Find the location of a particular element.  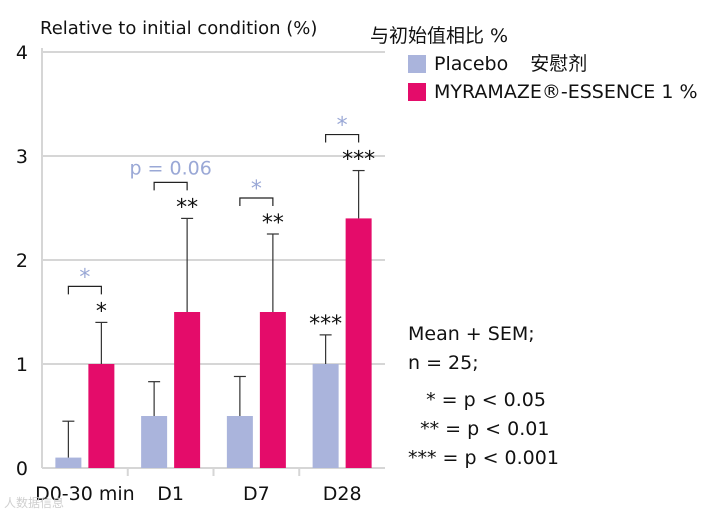

legend-item-myramaze: MYRAMAZE®-ESSENCE 1 % is located at coordinates (553, 92).